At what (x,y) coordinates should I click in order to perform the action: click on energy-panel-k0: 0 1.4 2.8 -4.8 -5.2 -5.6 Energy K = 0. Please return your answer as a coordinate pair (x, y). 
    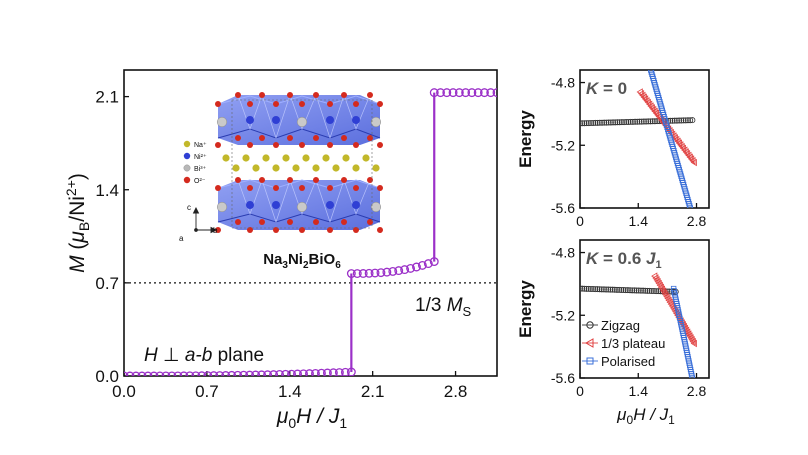
    Looking at the image, I should click on (613, 149).